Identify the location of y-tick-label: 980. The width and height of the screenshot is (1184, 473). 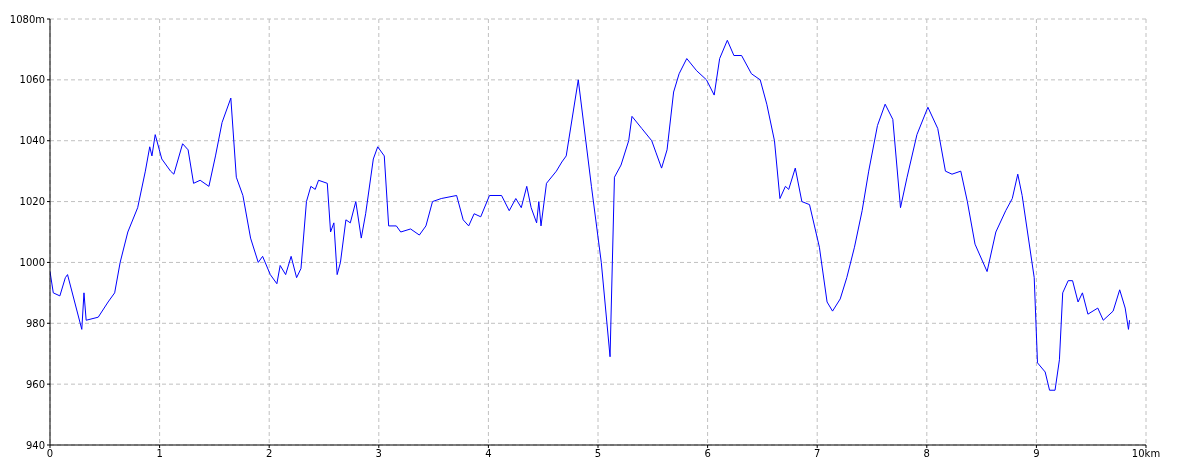
(35, 323).